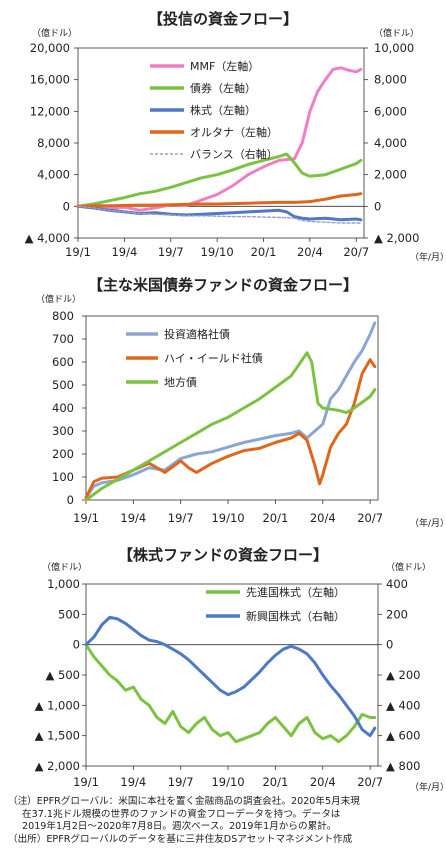 This screenshot has height=864, width=446. Describe the element at coordinates (53, 175) in the screenshot. I see `y-left-tick-label: 4,000` at that location.